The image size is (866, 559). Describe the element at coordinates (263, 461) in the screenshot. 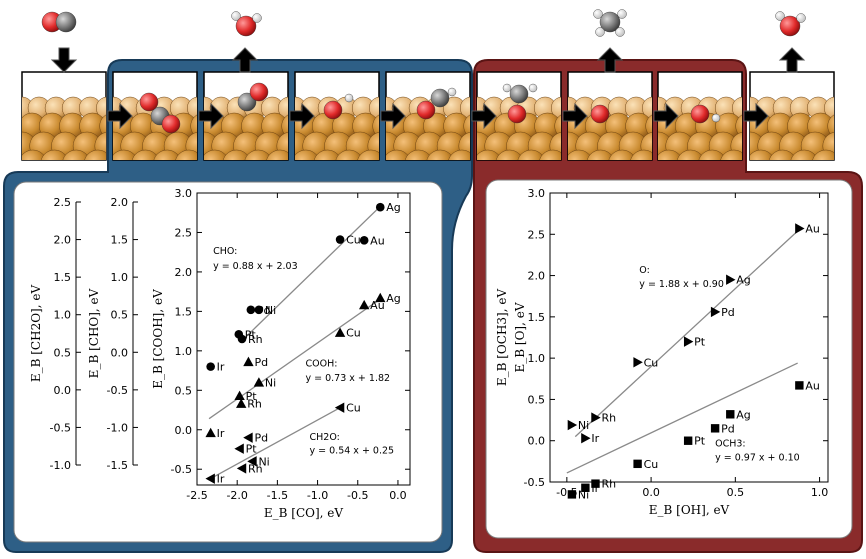

I see `point-label: Ni` at that location.